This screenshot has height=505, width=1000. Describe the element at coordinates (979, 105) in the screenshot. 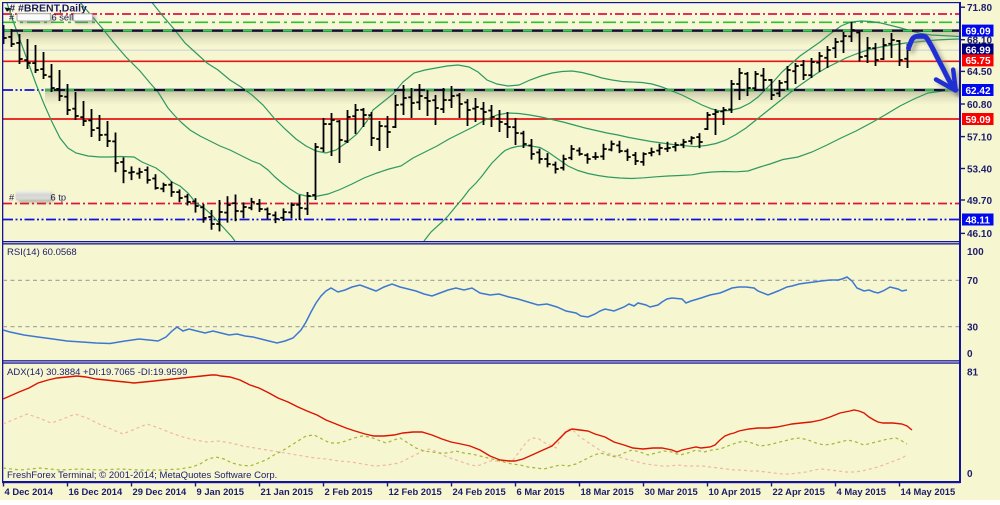

I see `svg-text: 60.80` at that location.